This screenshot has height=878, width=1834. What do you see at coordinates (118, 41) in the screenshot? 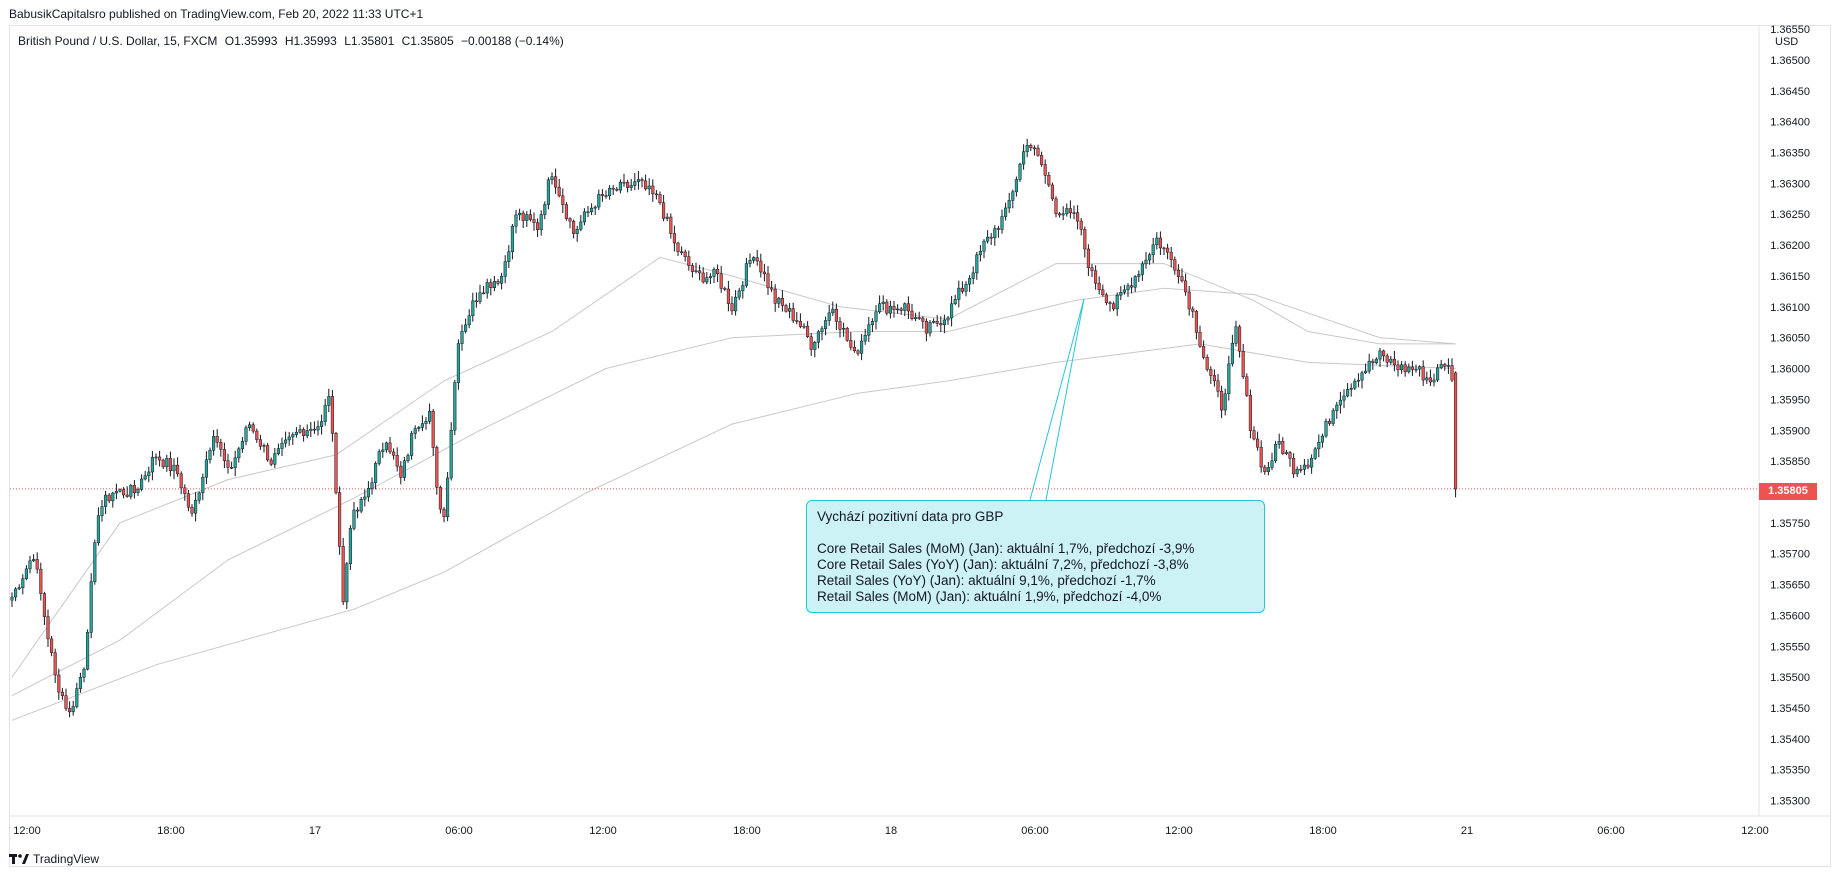
I see `symbol-name: British Pound / U.S. Dollar, 15, FXCM` at bounding box center [118, 41].